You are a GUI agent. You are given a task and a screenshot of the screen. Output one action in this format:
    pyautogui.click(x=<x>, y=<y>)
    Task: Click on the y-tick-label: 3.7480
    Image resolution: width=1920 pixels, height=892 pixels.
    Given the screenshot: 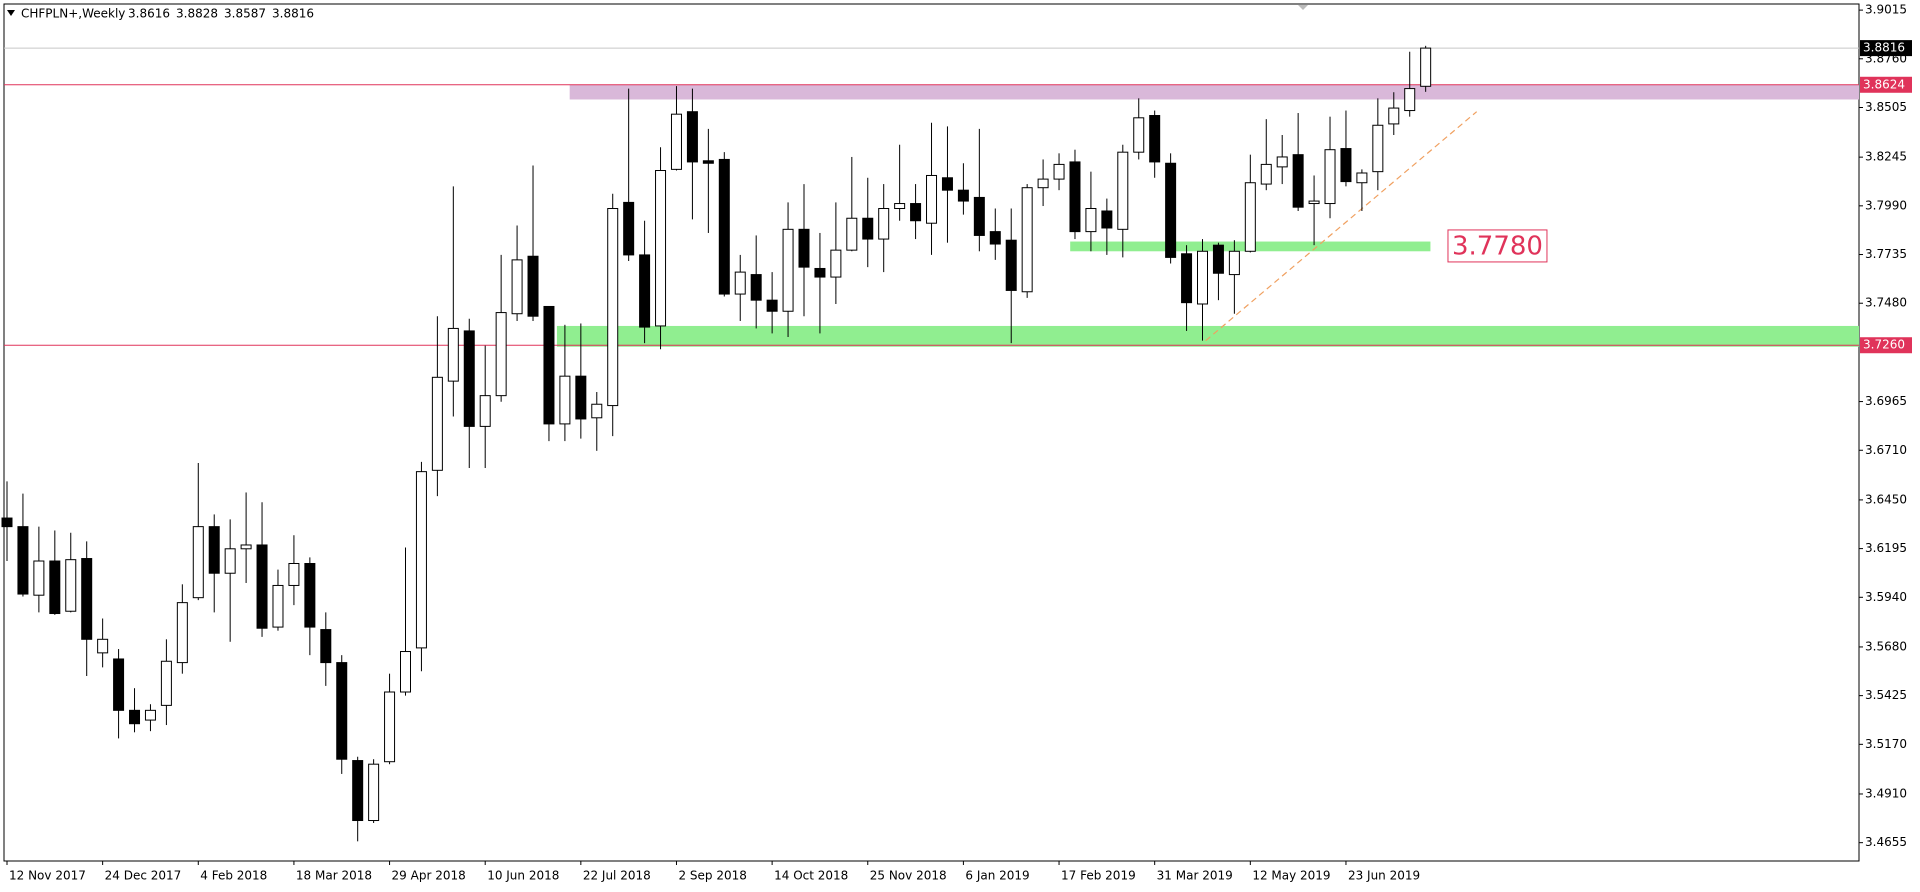 What is the action you would take?
    pyautogui.click(x=1886, y=303)
    